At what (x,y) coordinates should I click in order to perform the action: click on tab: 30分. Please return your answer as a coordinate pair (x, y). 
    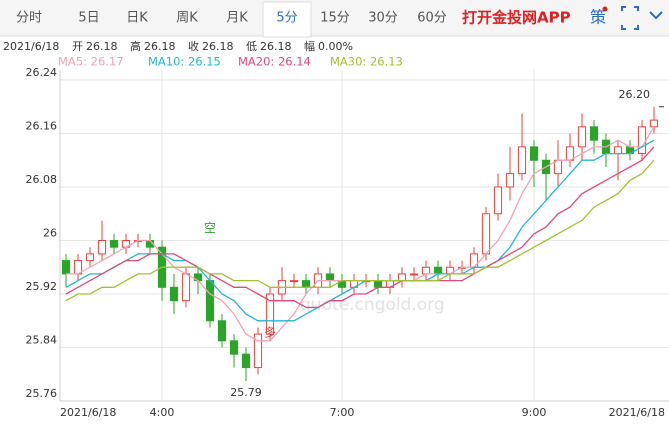
    Looking at the image, I should click on (383, 18).